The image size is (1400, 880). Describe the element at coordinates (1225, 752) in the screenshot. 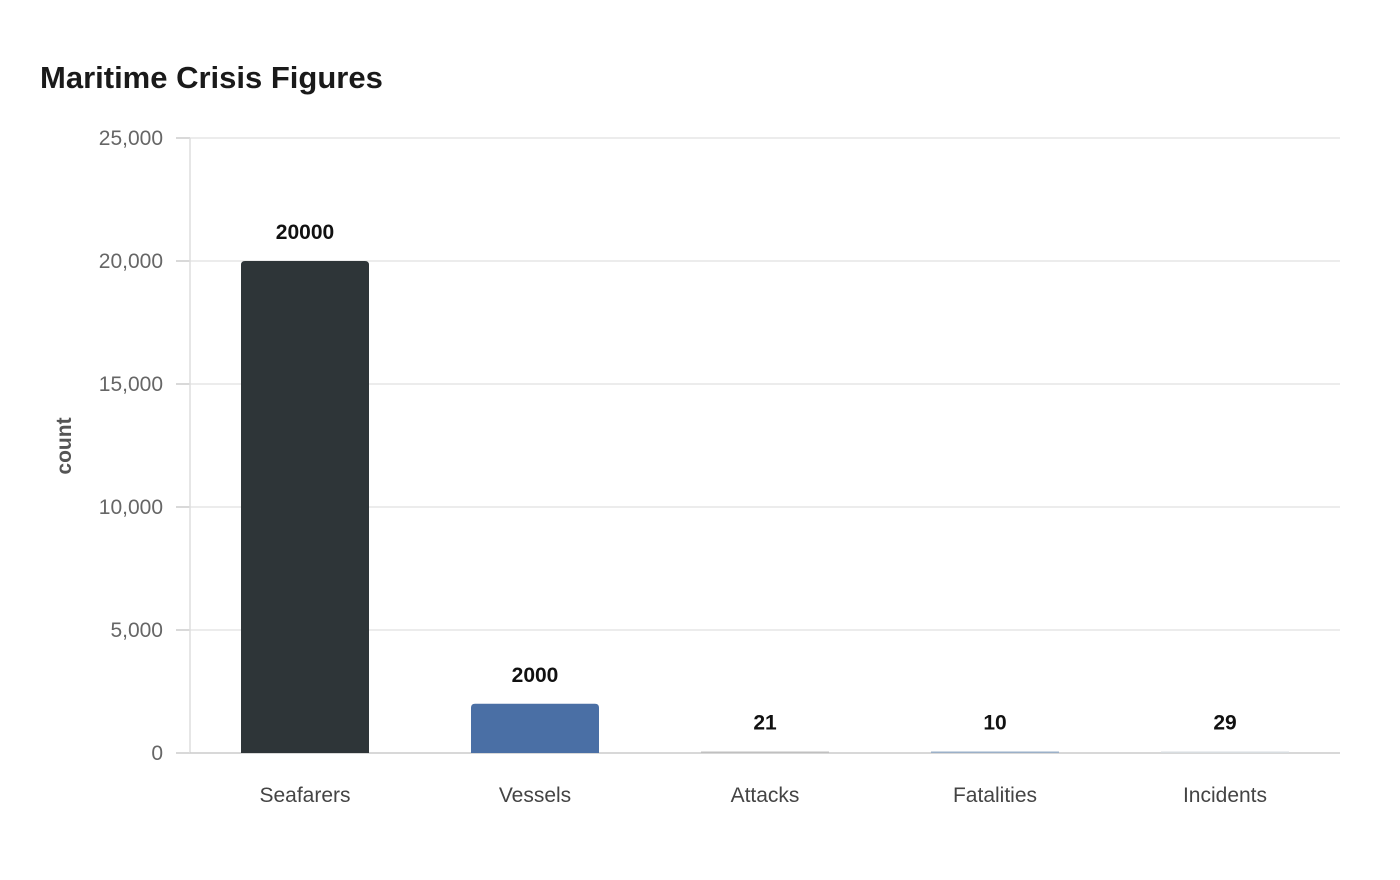

I see `bar-incidents` at that location.